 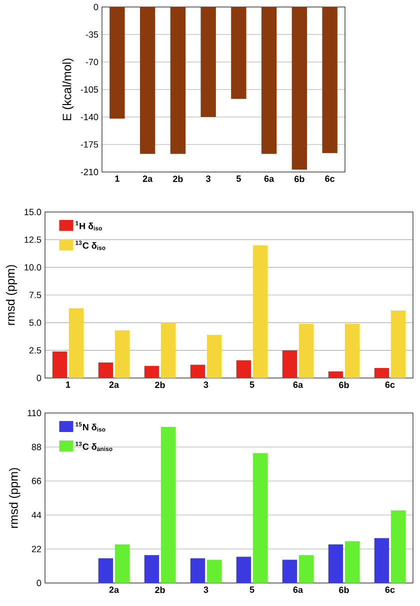 I want to click on y-tick-label: 22, so click(x=37, y=549).